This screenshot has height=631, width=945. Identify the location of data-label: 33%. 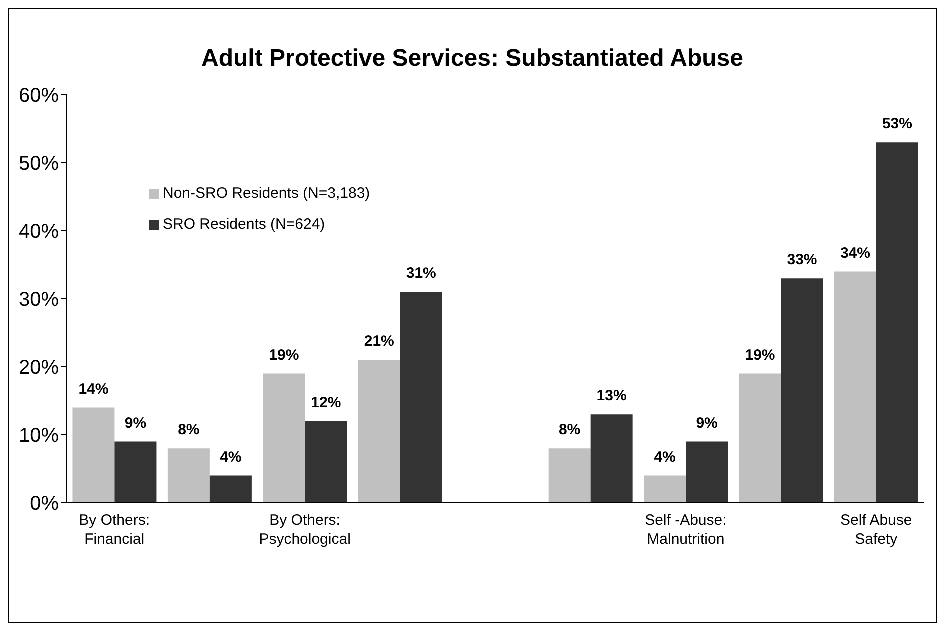
(802, 260).